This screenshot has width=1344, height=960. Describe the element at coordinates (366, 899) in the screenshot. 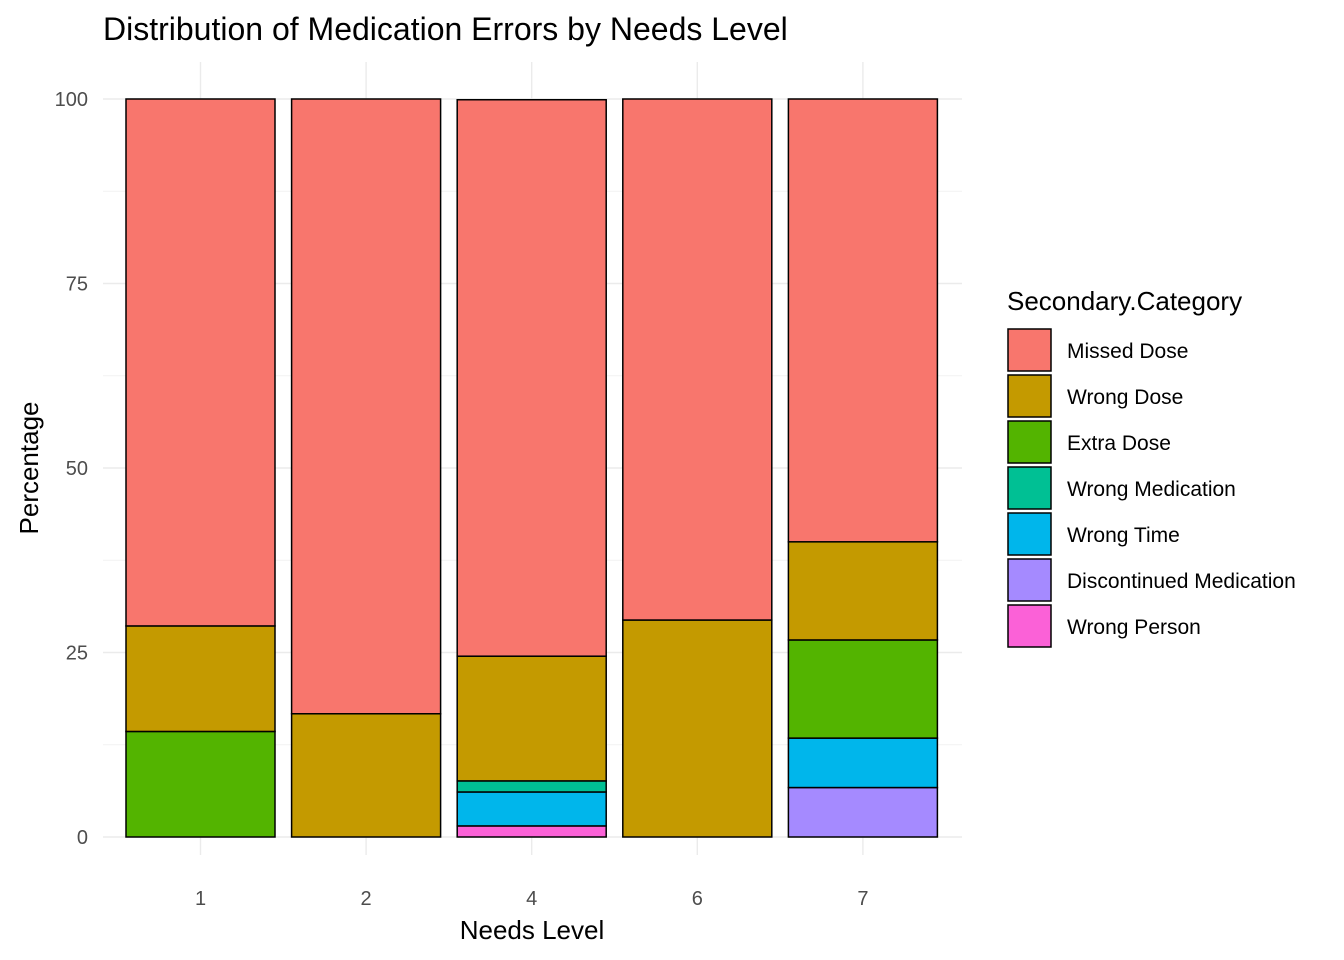

I see `x-tick-label: 2` at that location.